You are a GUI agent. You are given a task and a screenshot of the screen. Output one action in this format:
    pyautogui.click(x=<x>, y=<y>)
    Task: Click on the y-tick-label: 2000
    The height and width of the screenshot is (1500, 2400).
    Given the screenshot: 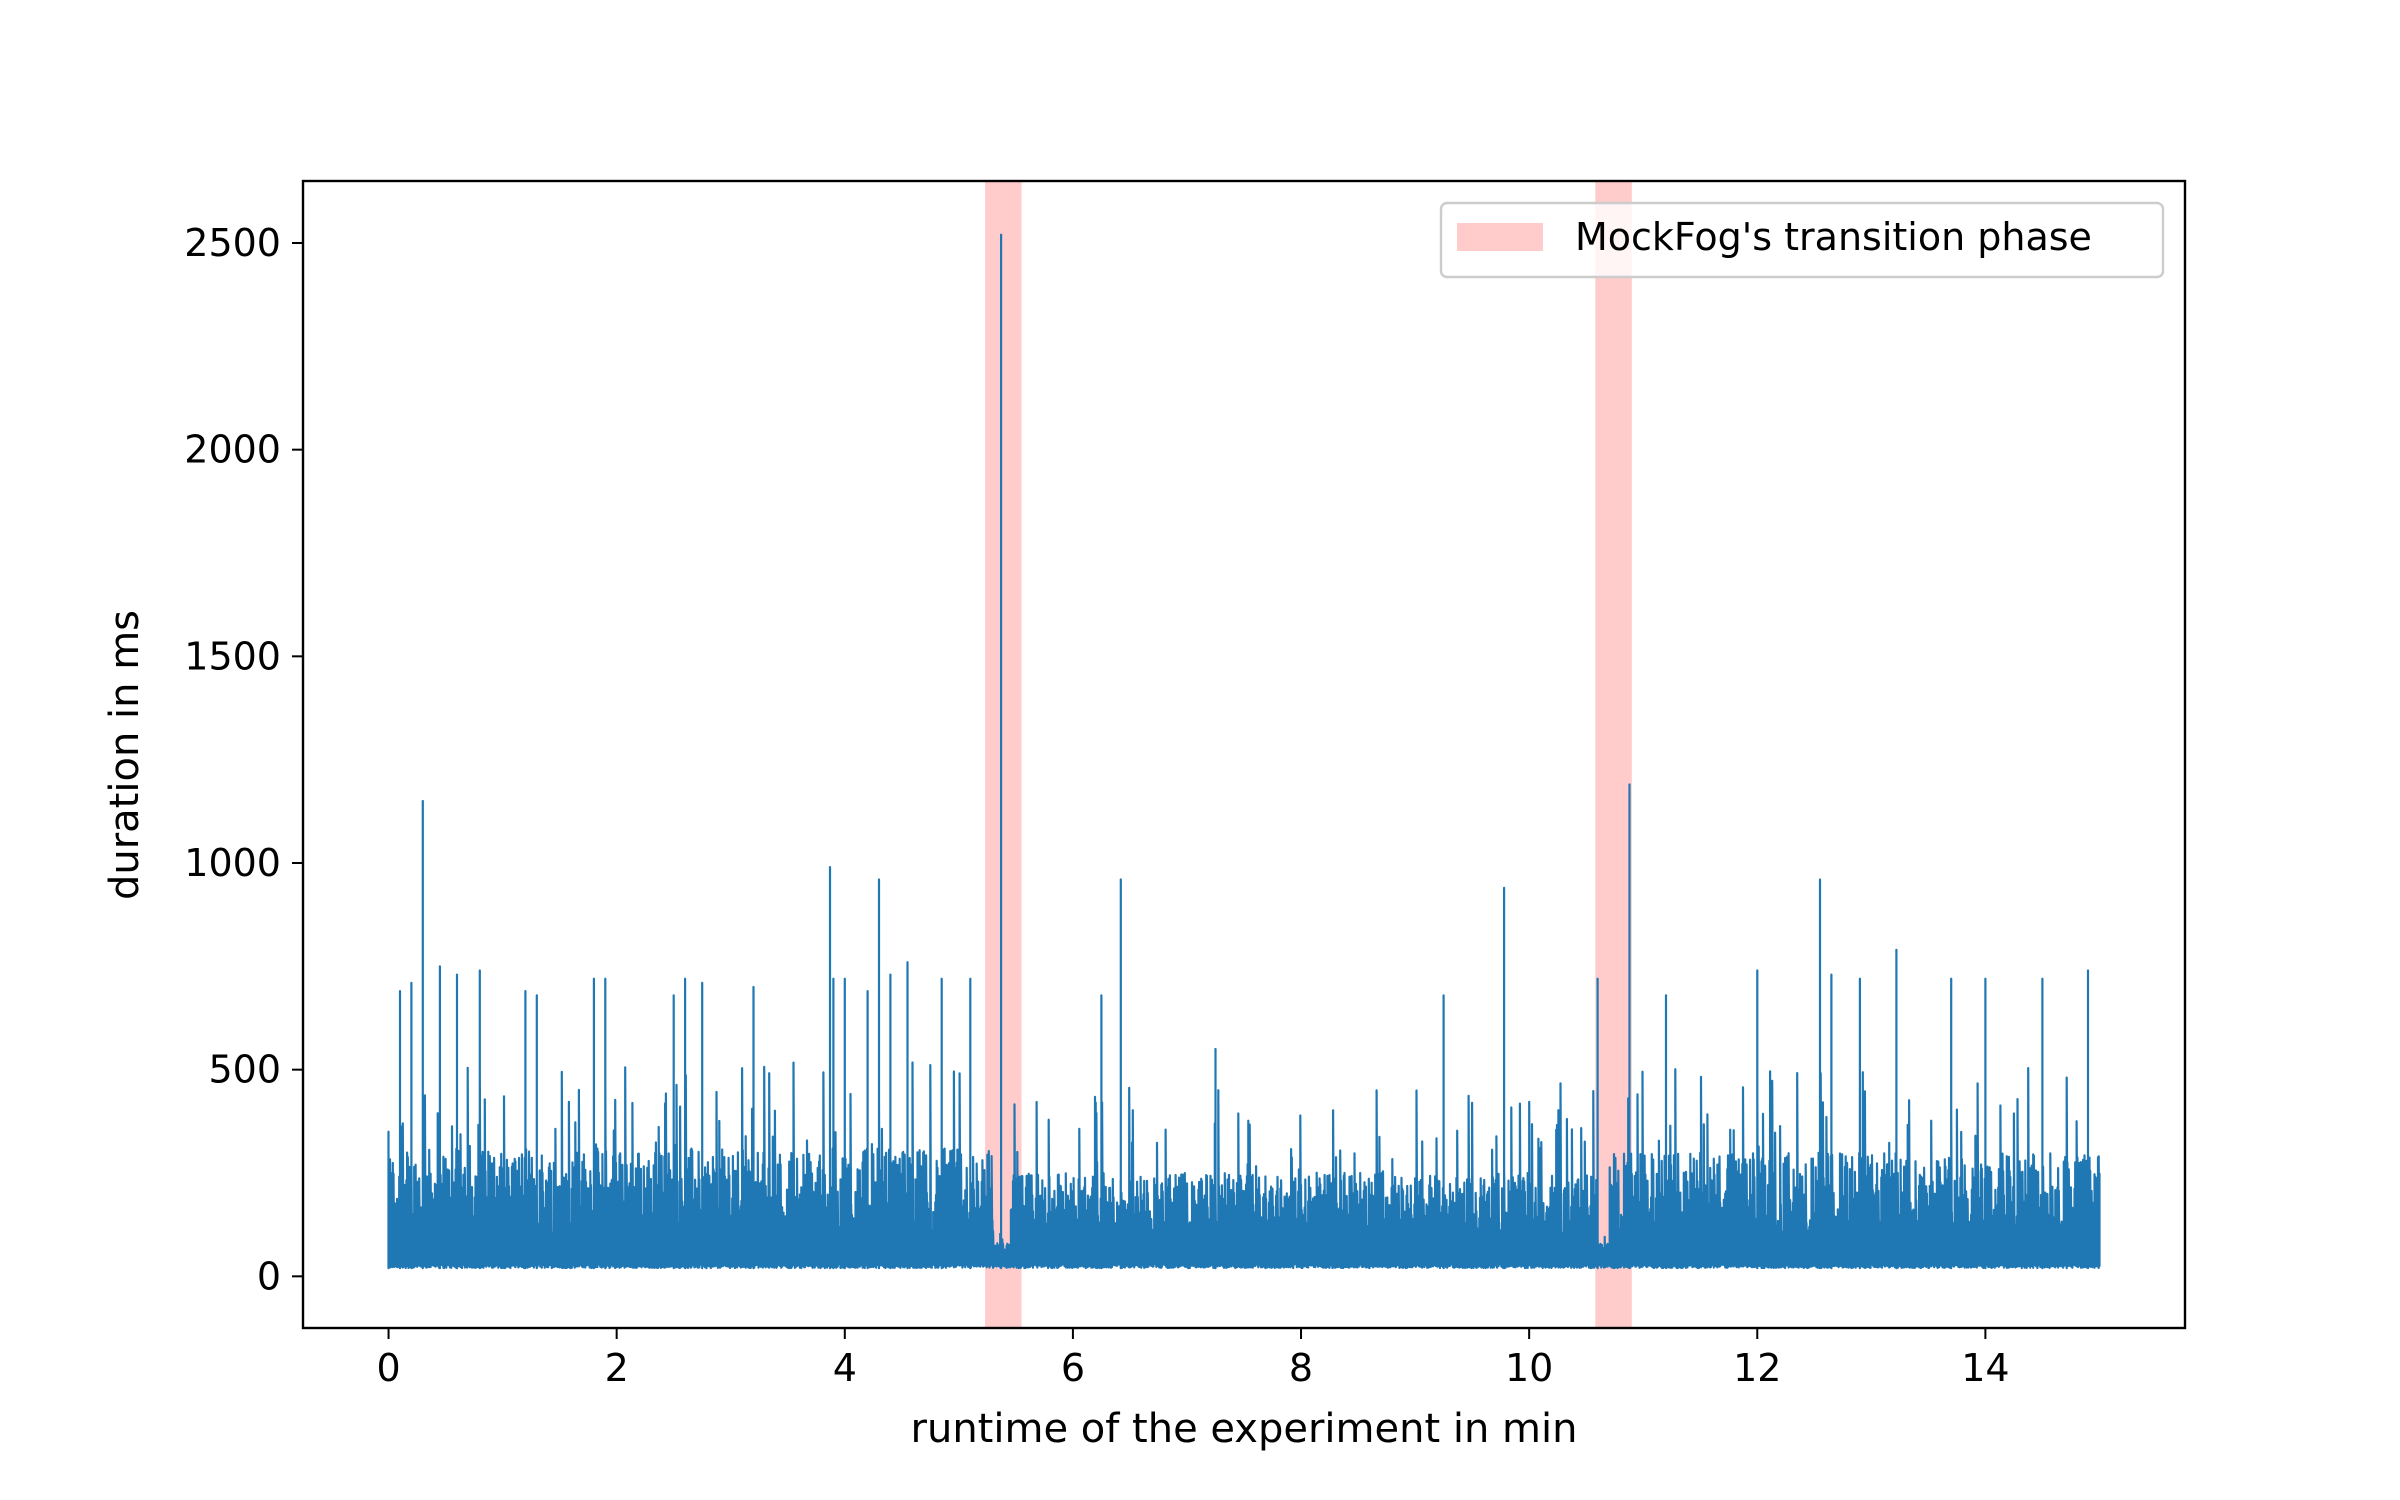 What is the action you would take?
    pyautogui.click(x=232, y=450)
    